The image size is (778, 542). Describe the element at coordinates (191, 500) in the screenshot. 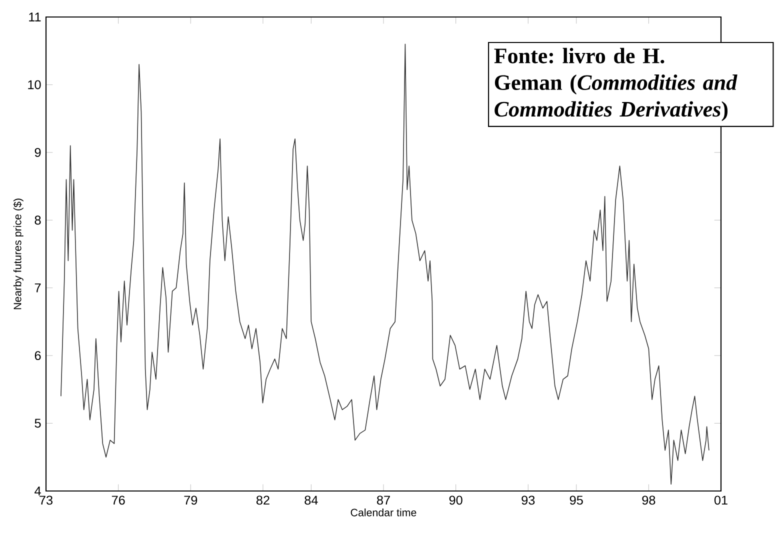

I see `x-tick-label: 79` at that location.